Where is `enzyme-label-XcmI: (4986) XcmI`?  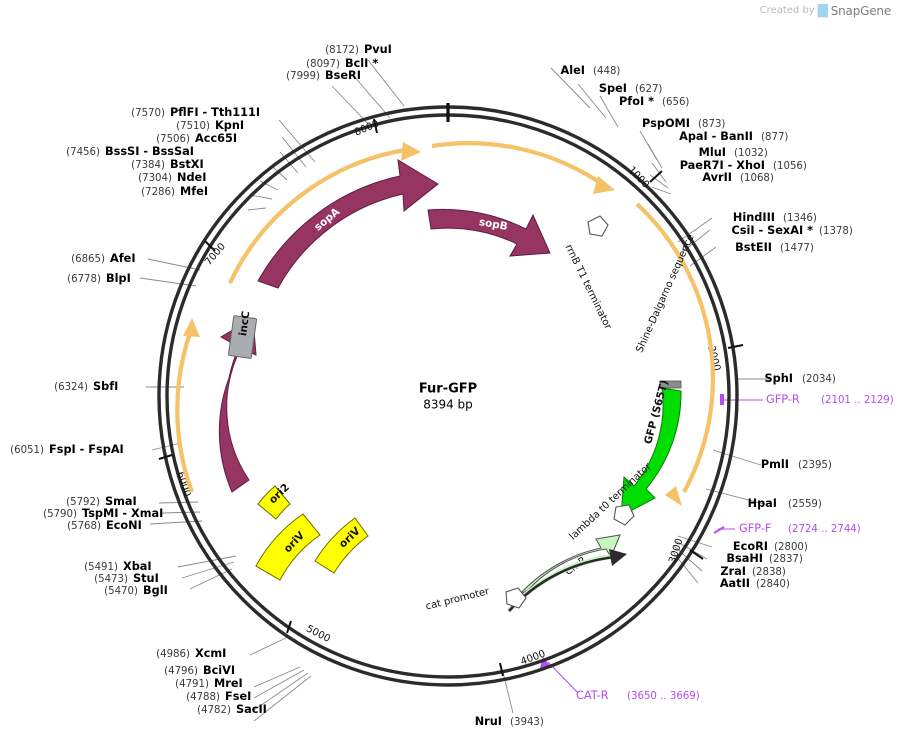
enzyme-label-XcmI: (4986) XcmI is located at coordinates (191, 653).